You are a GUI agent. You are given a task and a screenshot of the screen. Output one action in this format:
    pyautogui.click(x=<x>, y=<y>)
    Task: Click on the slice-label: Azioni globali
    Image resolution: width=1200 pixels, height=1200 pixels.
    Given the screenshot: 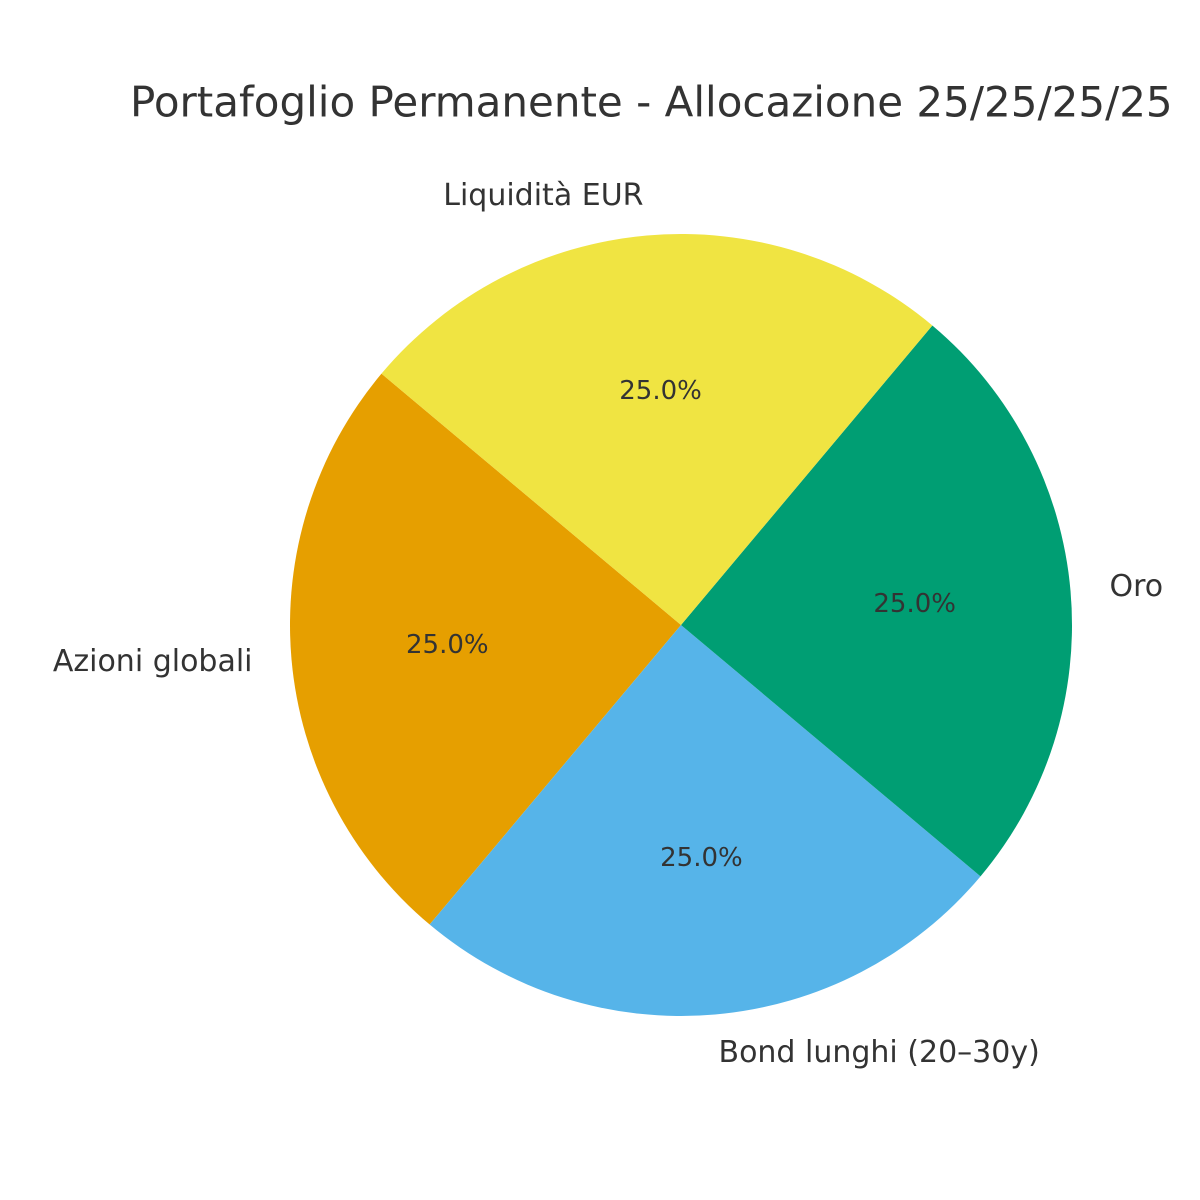 What is the action you would take?
    pyautogui.click(x=153, y=661)
    